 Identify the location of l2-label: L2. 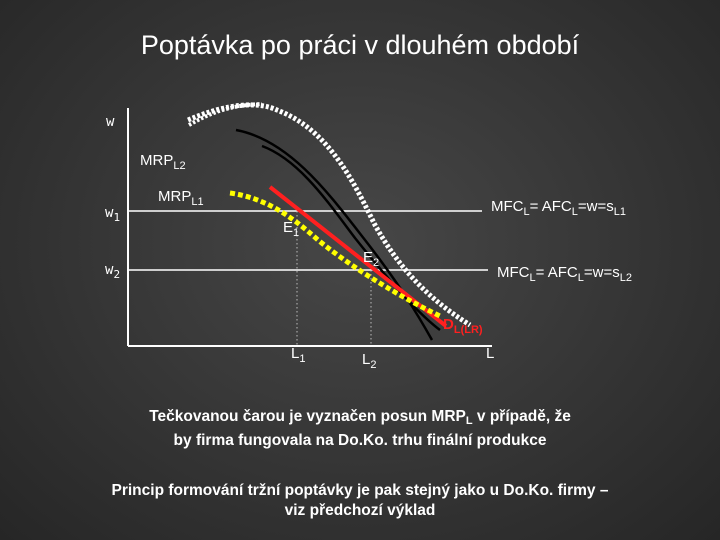
(369, 361).